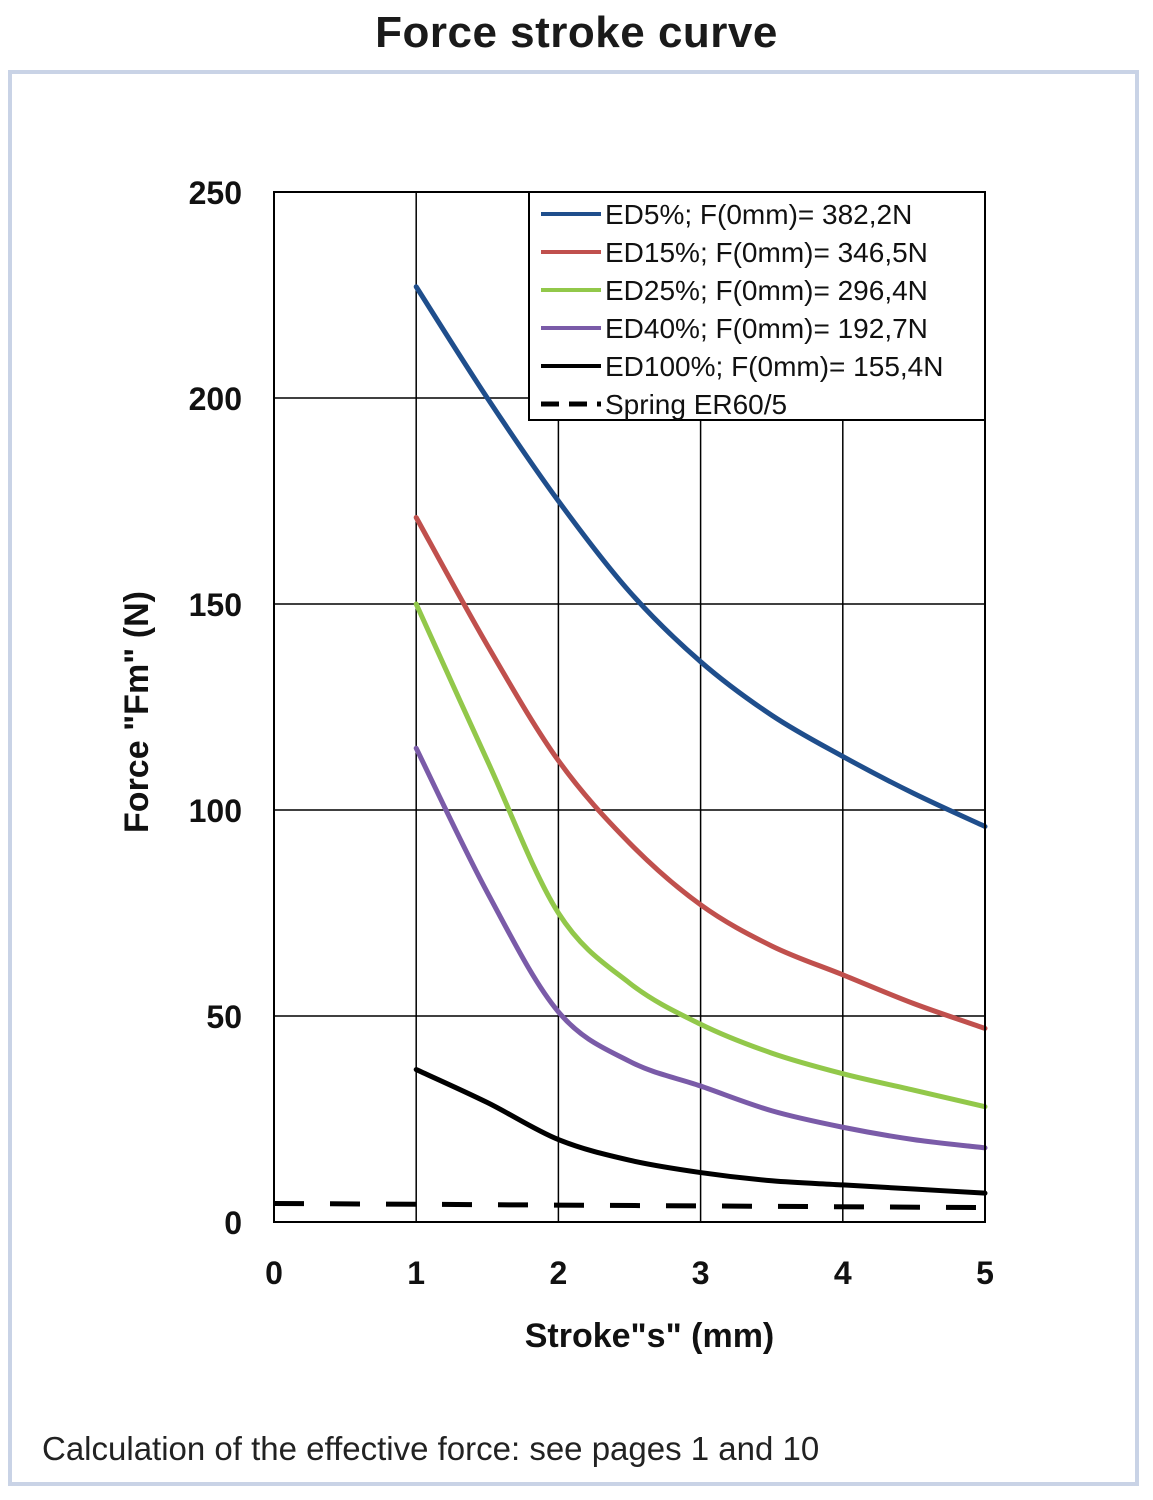  What do you see at coordinates (215, 811) in the screenshot?
I see `y-tick-label: 100` at bounding box center [215, 811].